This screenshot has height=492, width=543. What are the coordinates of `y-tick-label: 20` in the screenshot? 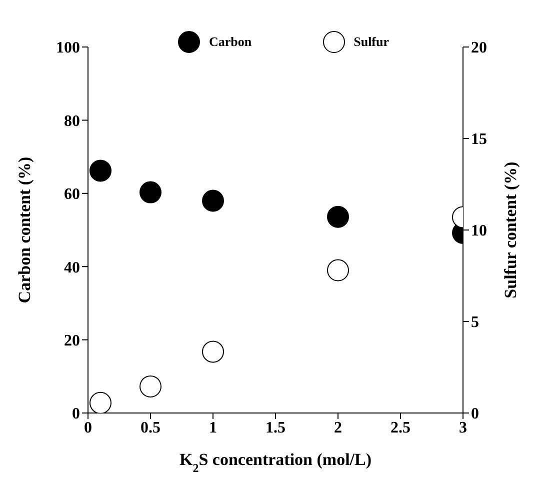 It's located at (72, 341).